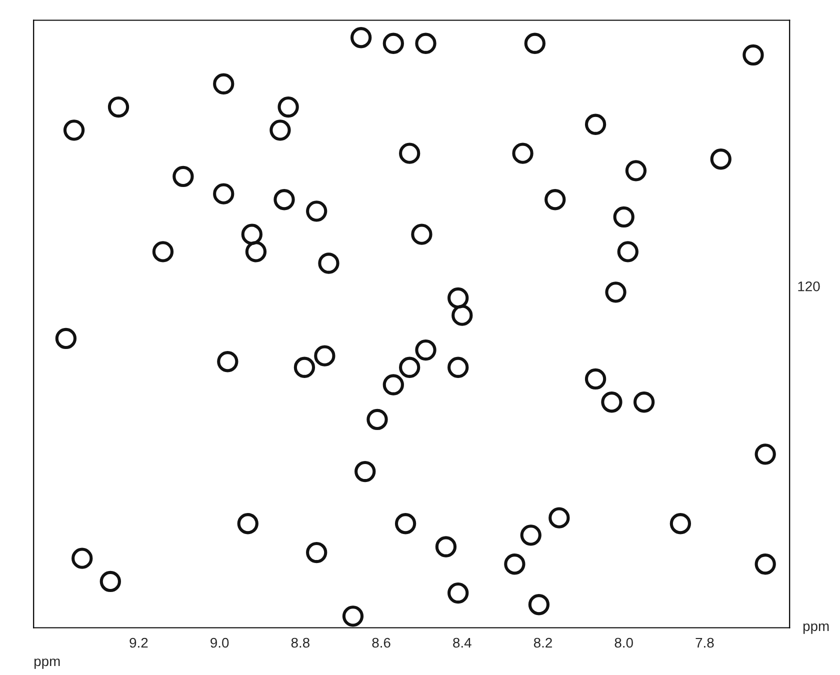 The width and height of the screenshot is (840, 675). I want to click on x-tick-label: 8.2, so click(543, 643).